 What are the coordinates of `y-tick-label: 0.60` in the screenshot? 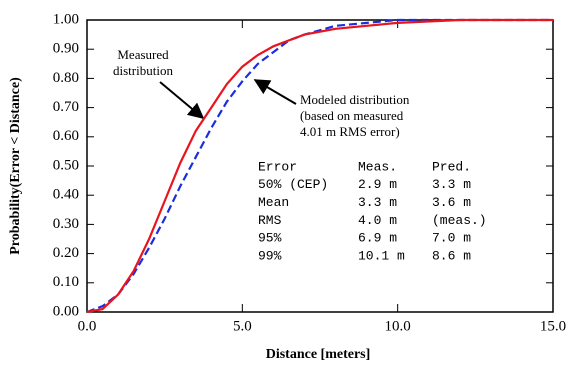 It's located at (66, 136).